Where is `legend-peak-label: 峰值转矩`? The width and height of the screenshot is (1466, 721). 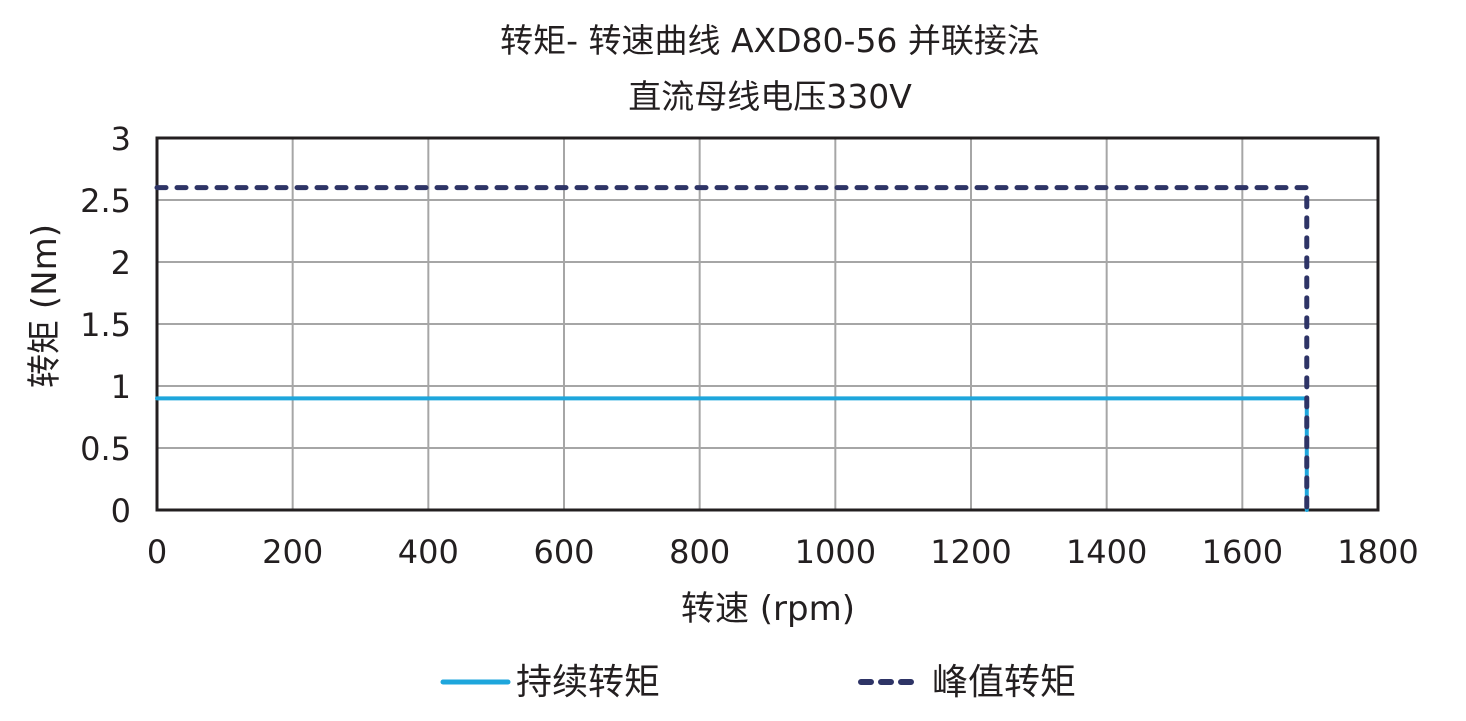 legend-peak-label: 峰值转矩 is located at coordinates (1004, 682).